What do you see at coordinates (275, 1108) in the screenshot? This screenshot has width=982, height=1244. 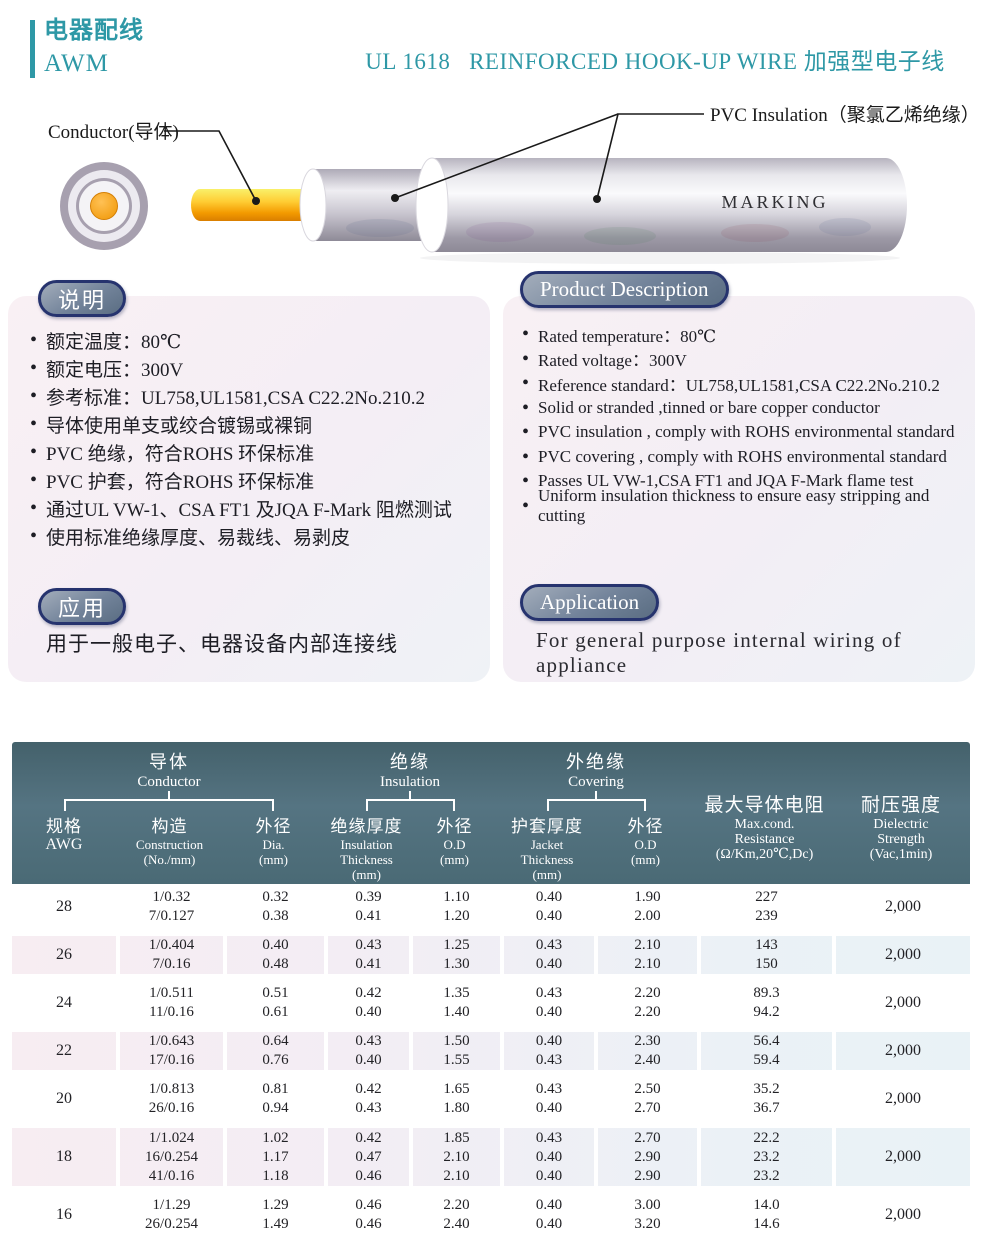 I see `cell-value: 0.94` at bounding box center [275, 1108].